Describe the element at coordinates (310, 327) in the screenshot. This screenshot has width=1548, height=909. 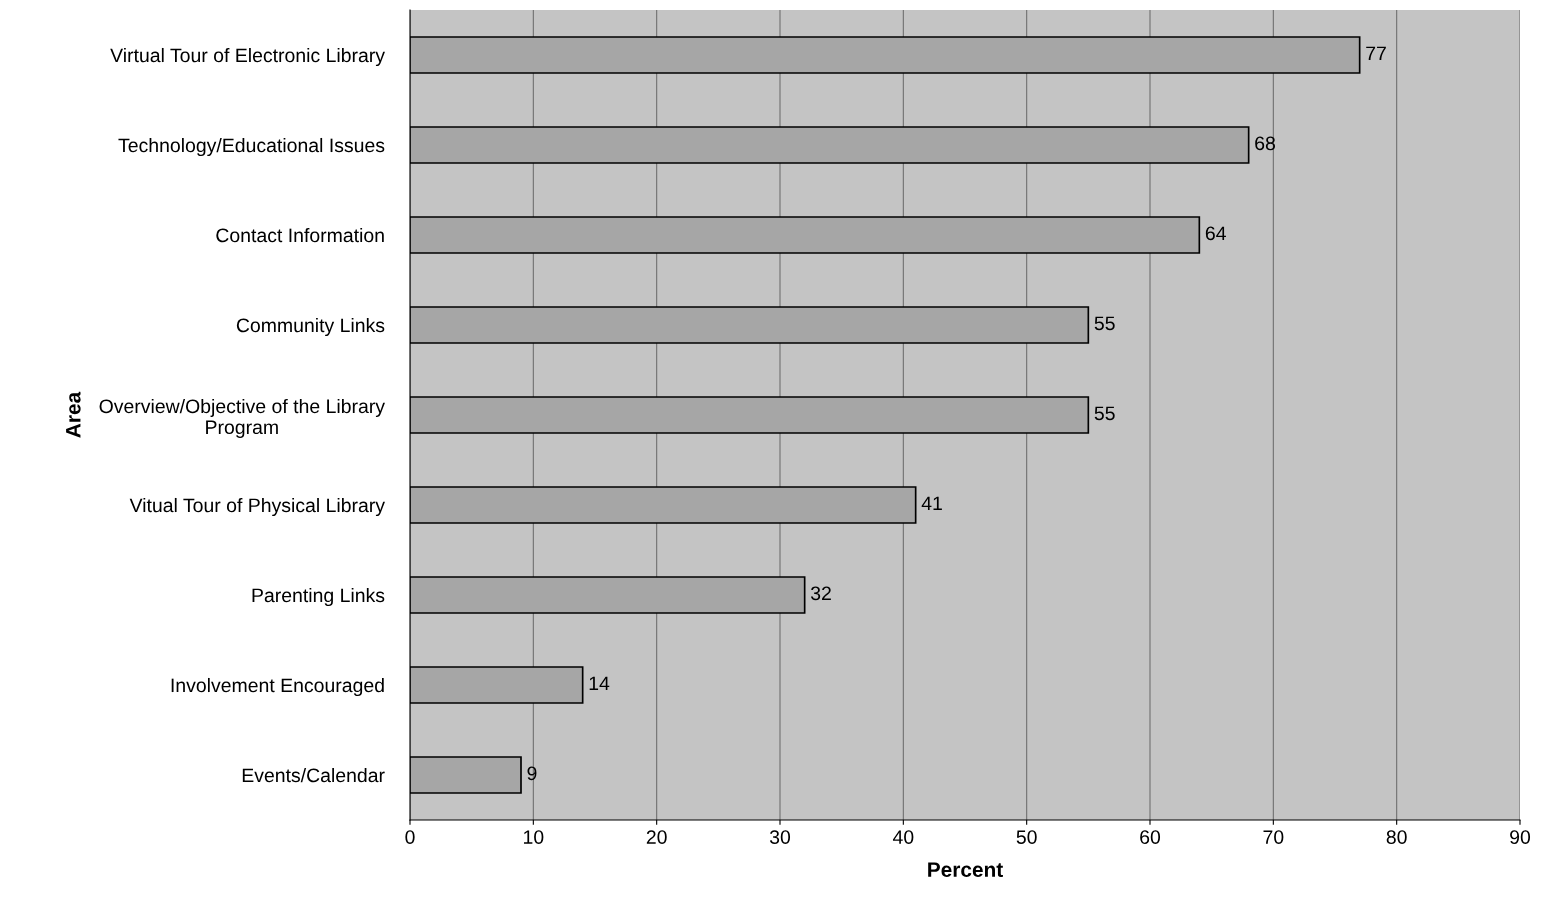
I see `y-tick-label: Community Links` at that location.